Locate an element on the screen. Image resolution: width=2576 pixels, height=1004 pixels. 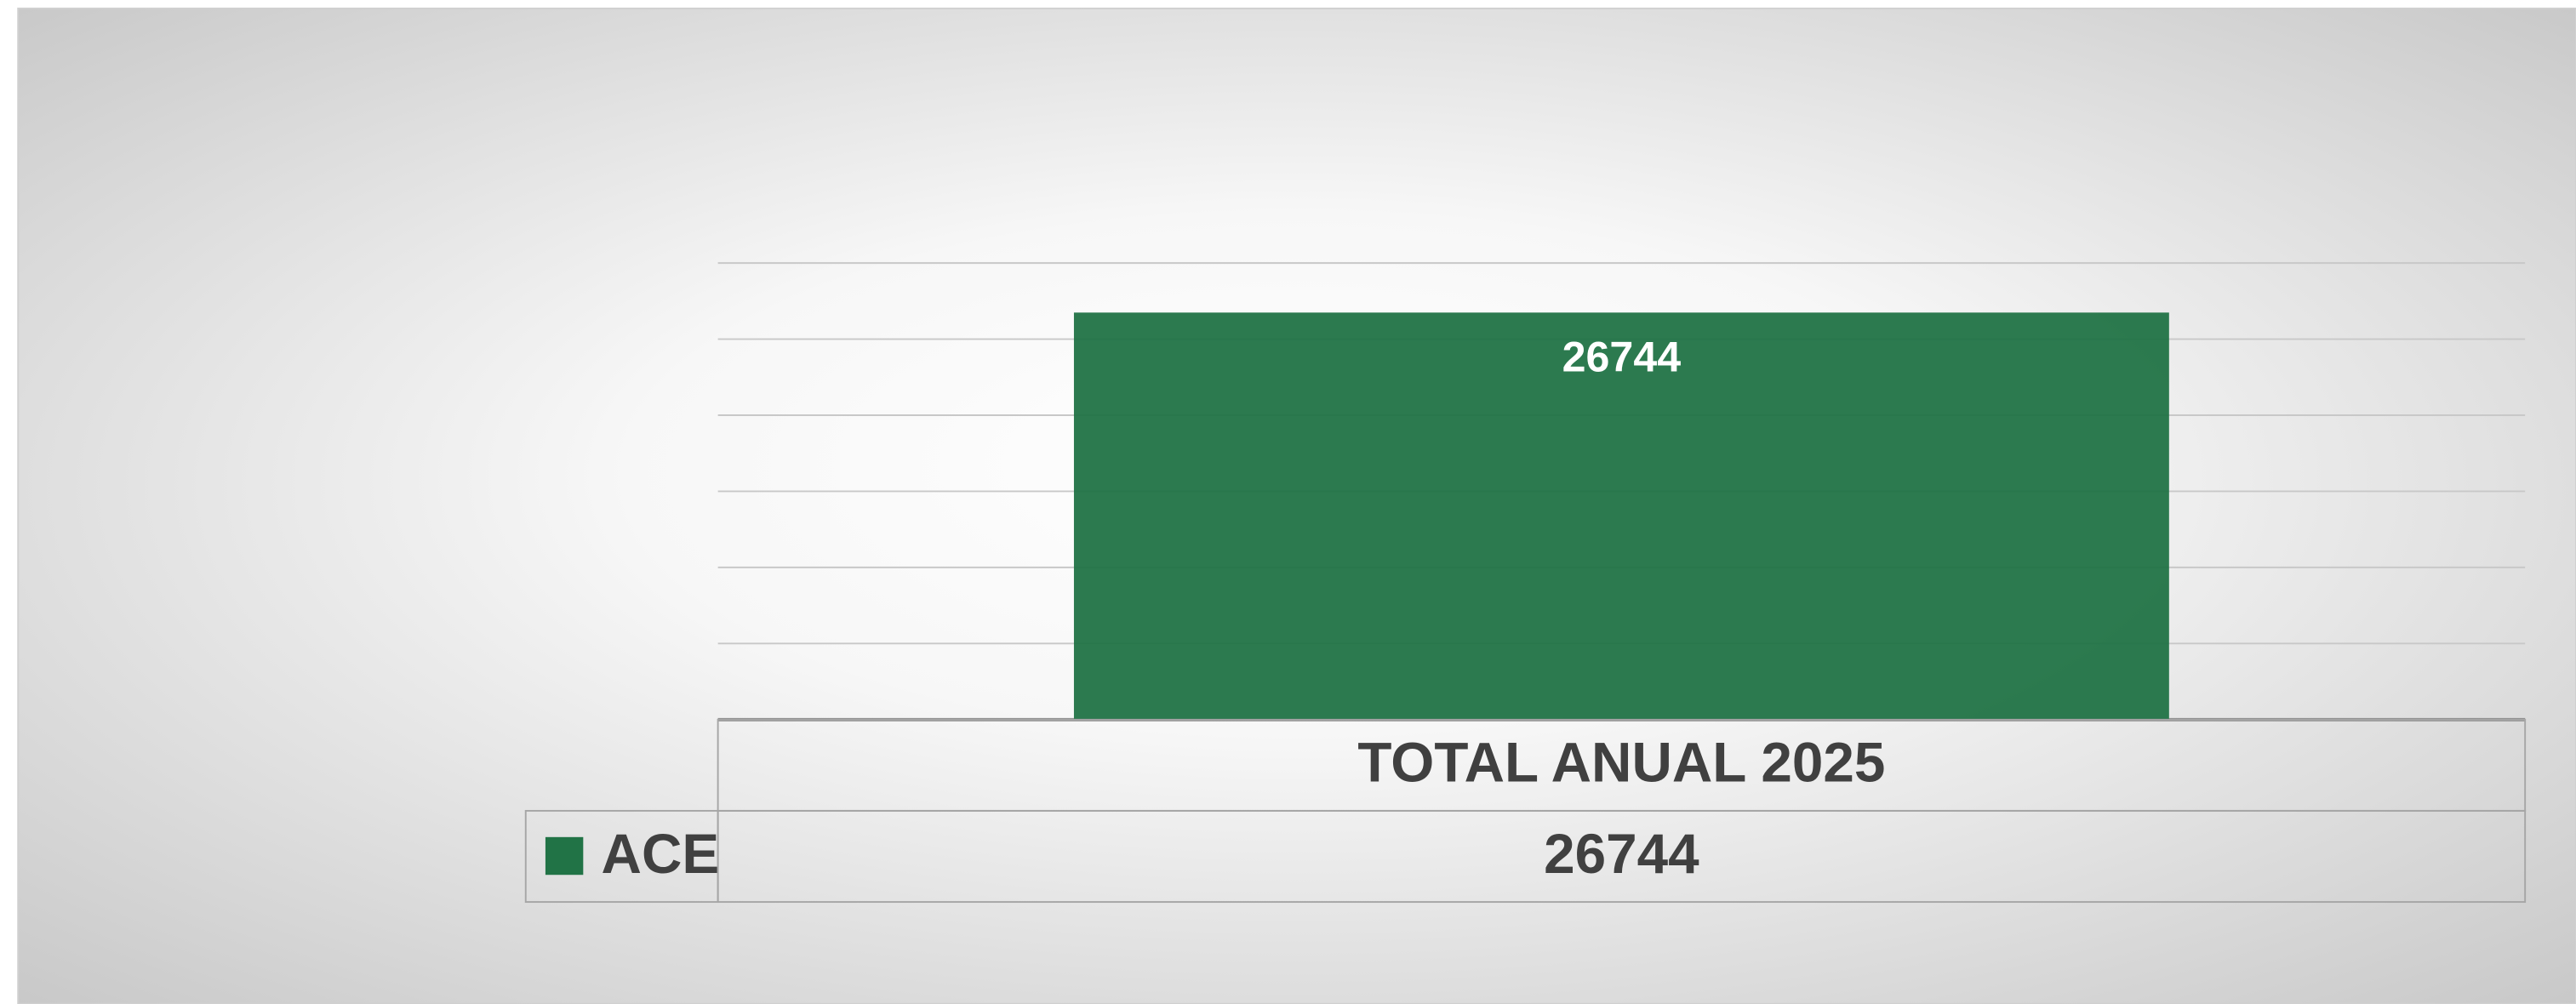
legend-swatch is located at coordinates (564, 856).